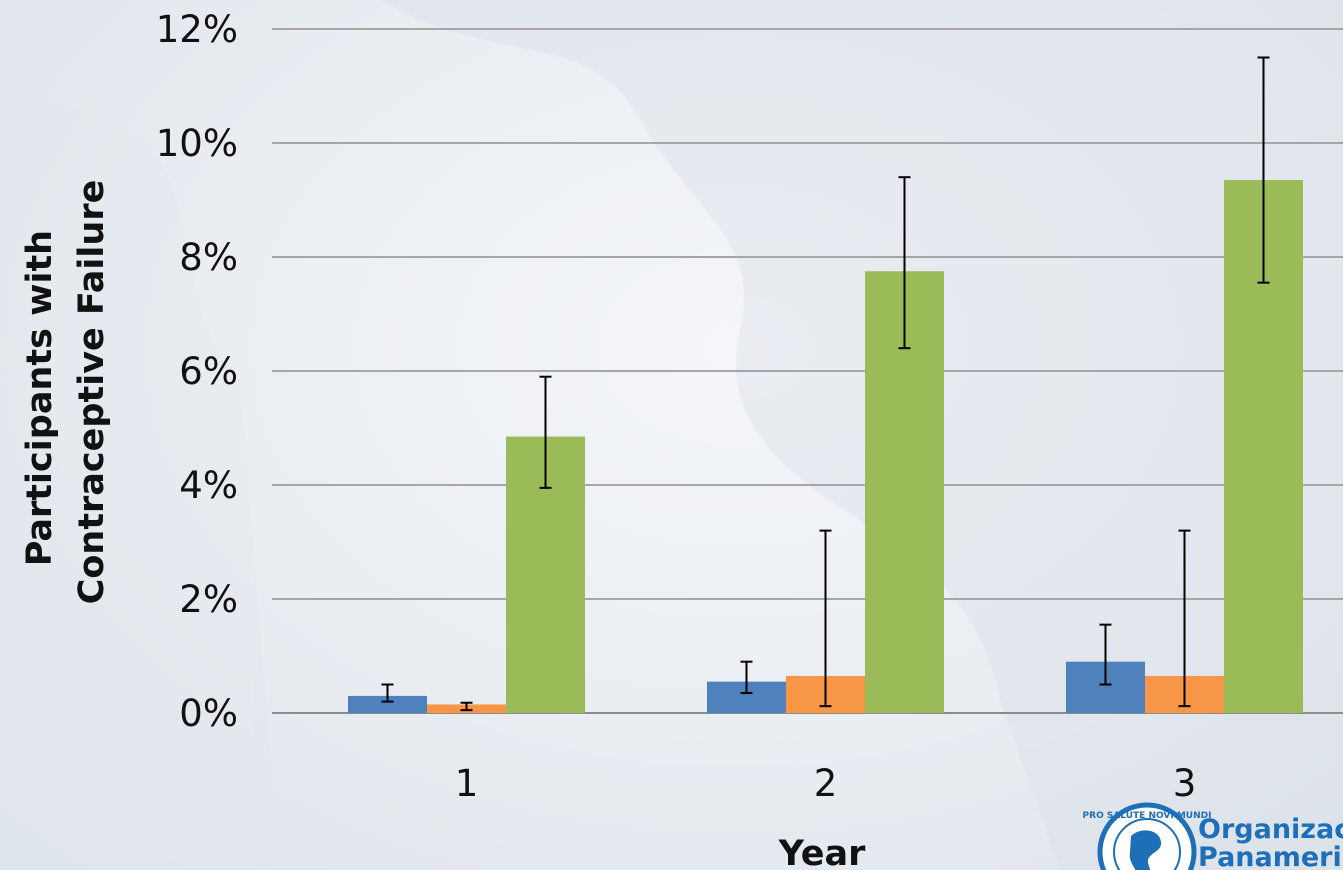 Image resolution: width=1343 pixels, height=870 pixels. Describe the element at coordinates (1147, 816) in the screenshot. I see `logo-seal-text: PRO SALUTE NOVI MUNDI` at that location.